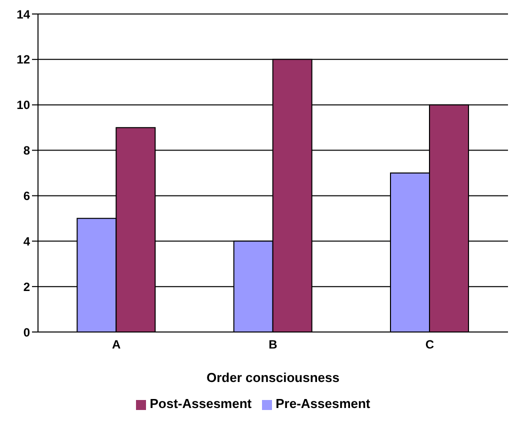 The width and height of the screenshot is (520, 423). I want to click on y-tick-label: 2, so click(26, 287).